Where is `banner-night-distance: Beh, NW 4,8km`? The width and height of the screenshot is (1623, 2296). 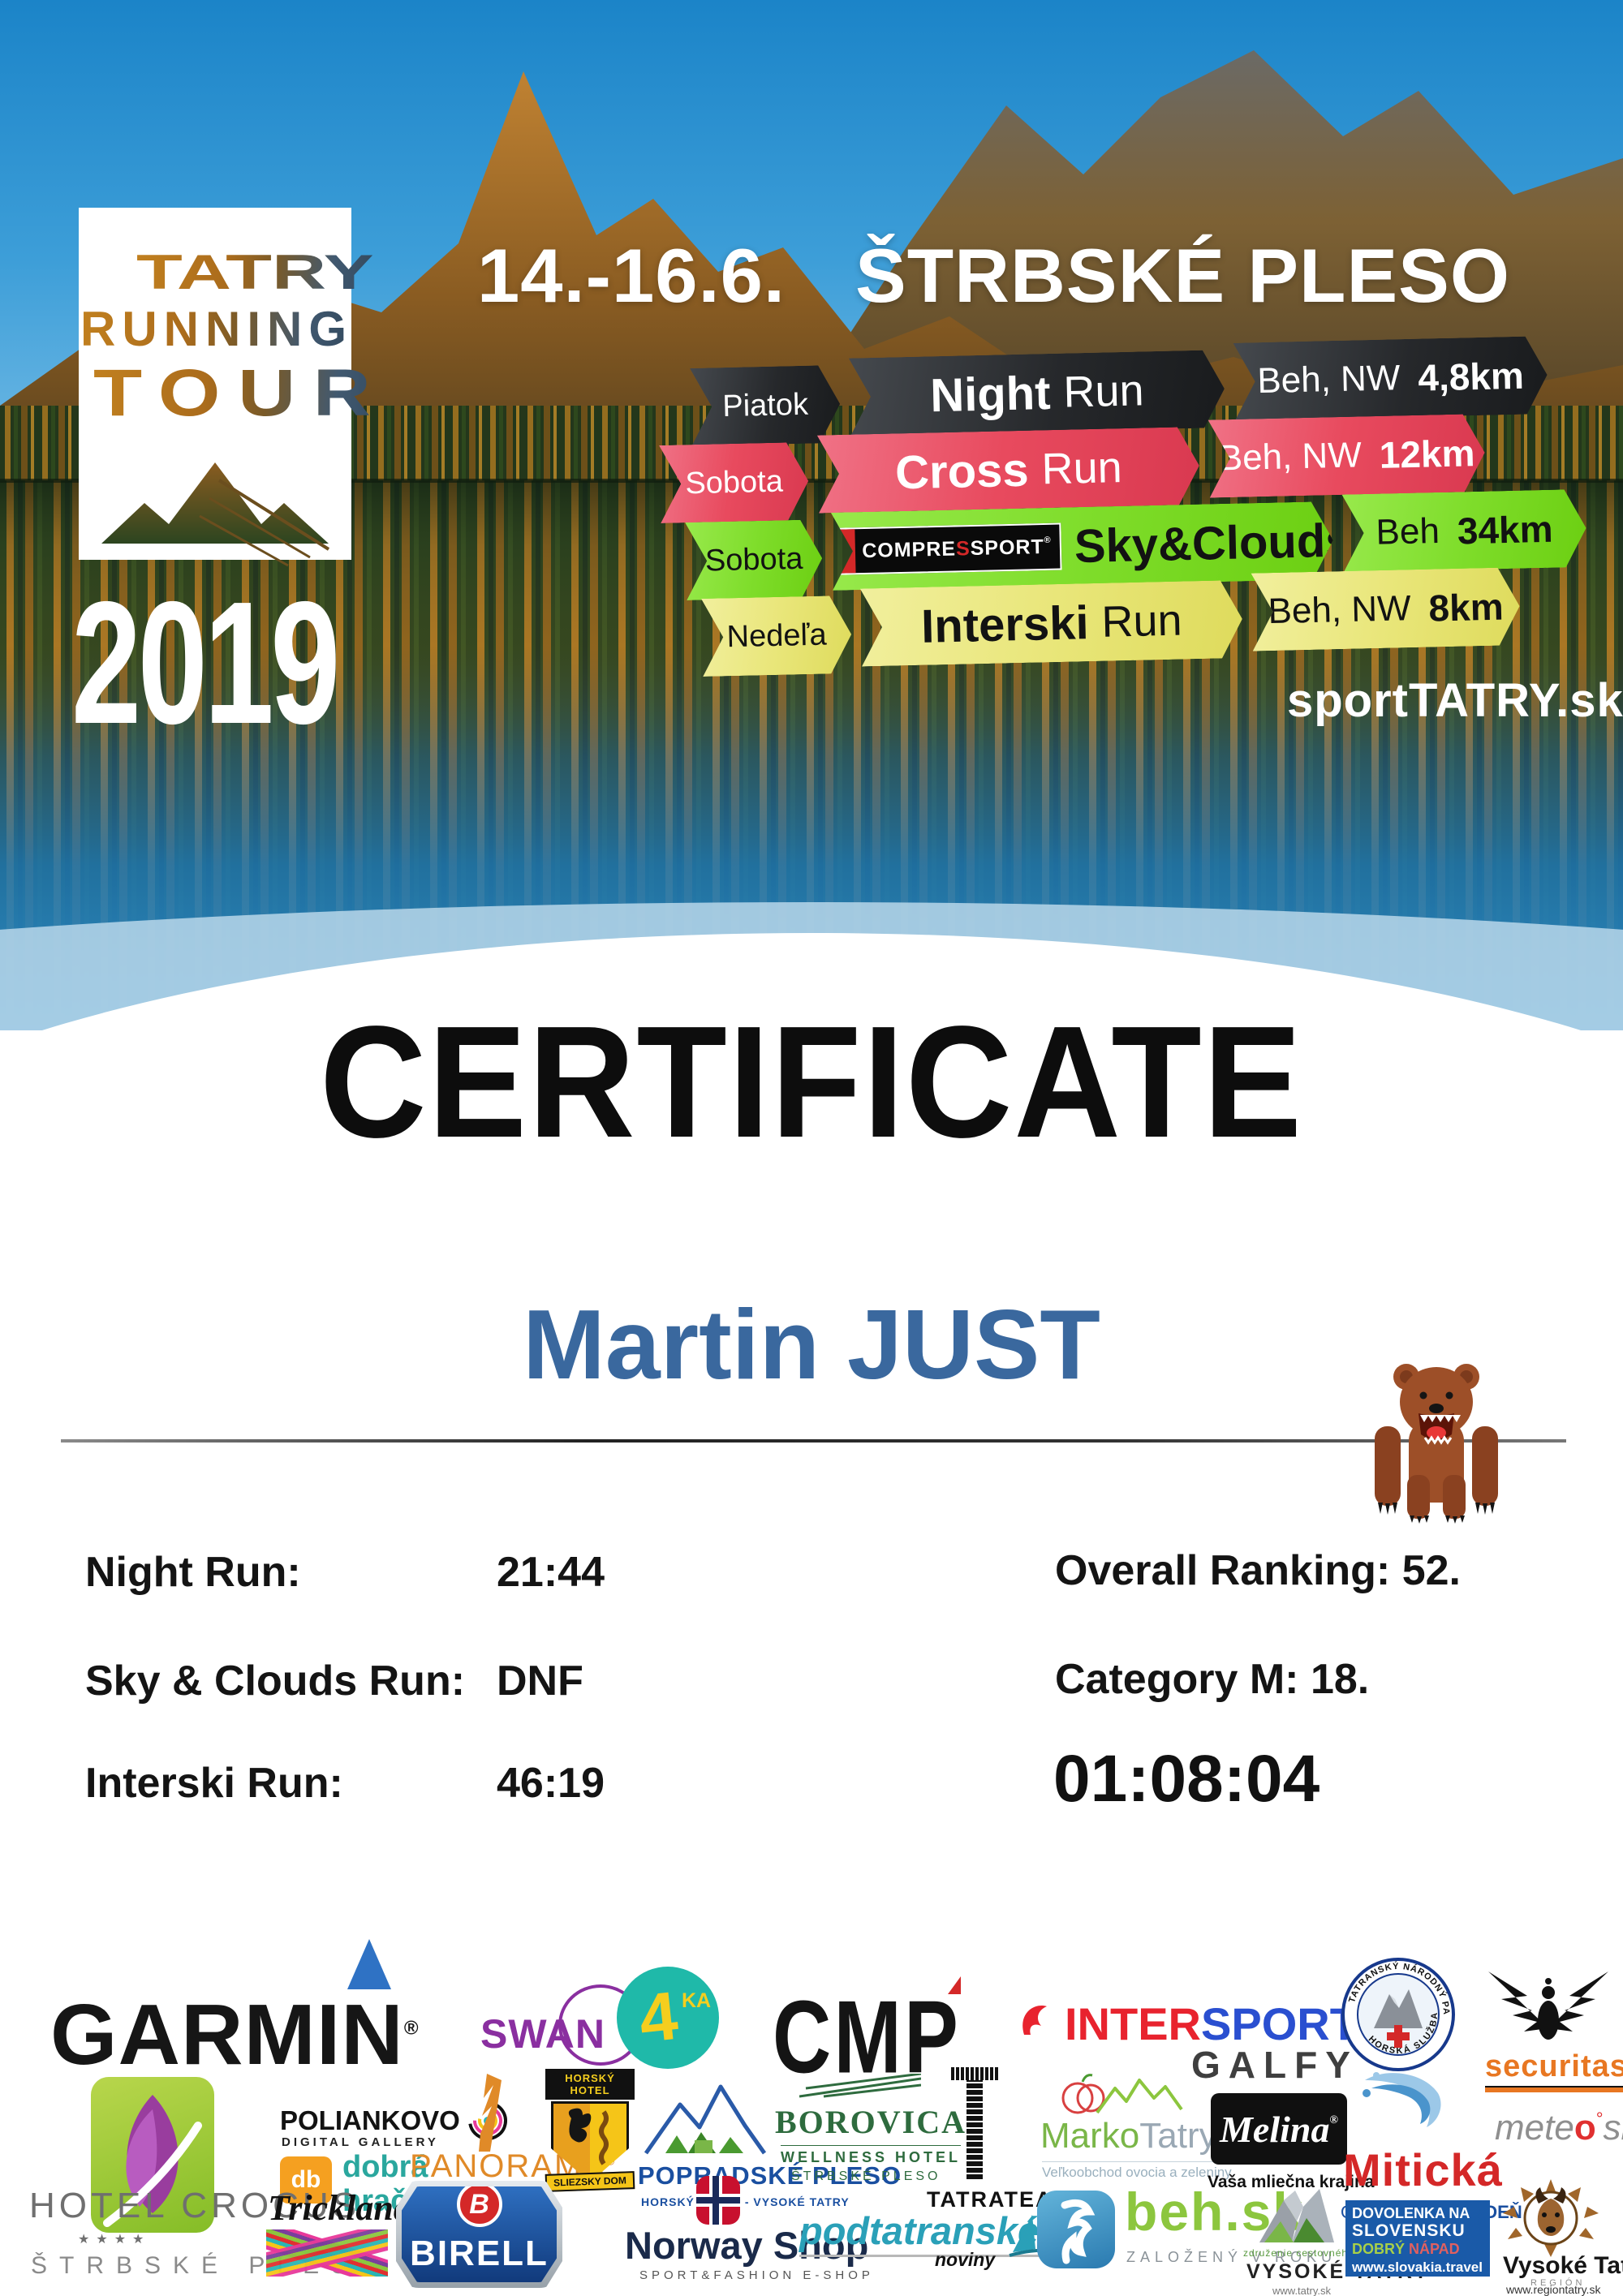 banner-night-distance: Beh, NW 4,8km is located at coordinates (1390, 378).